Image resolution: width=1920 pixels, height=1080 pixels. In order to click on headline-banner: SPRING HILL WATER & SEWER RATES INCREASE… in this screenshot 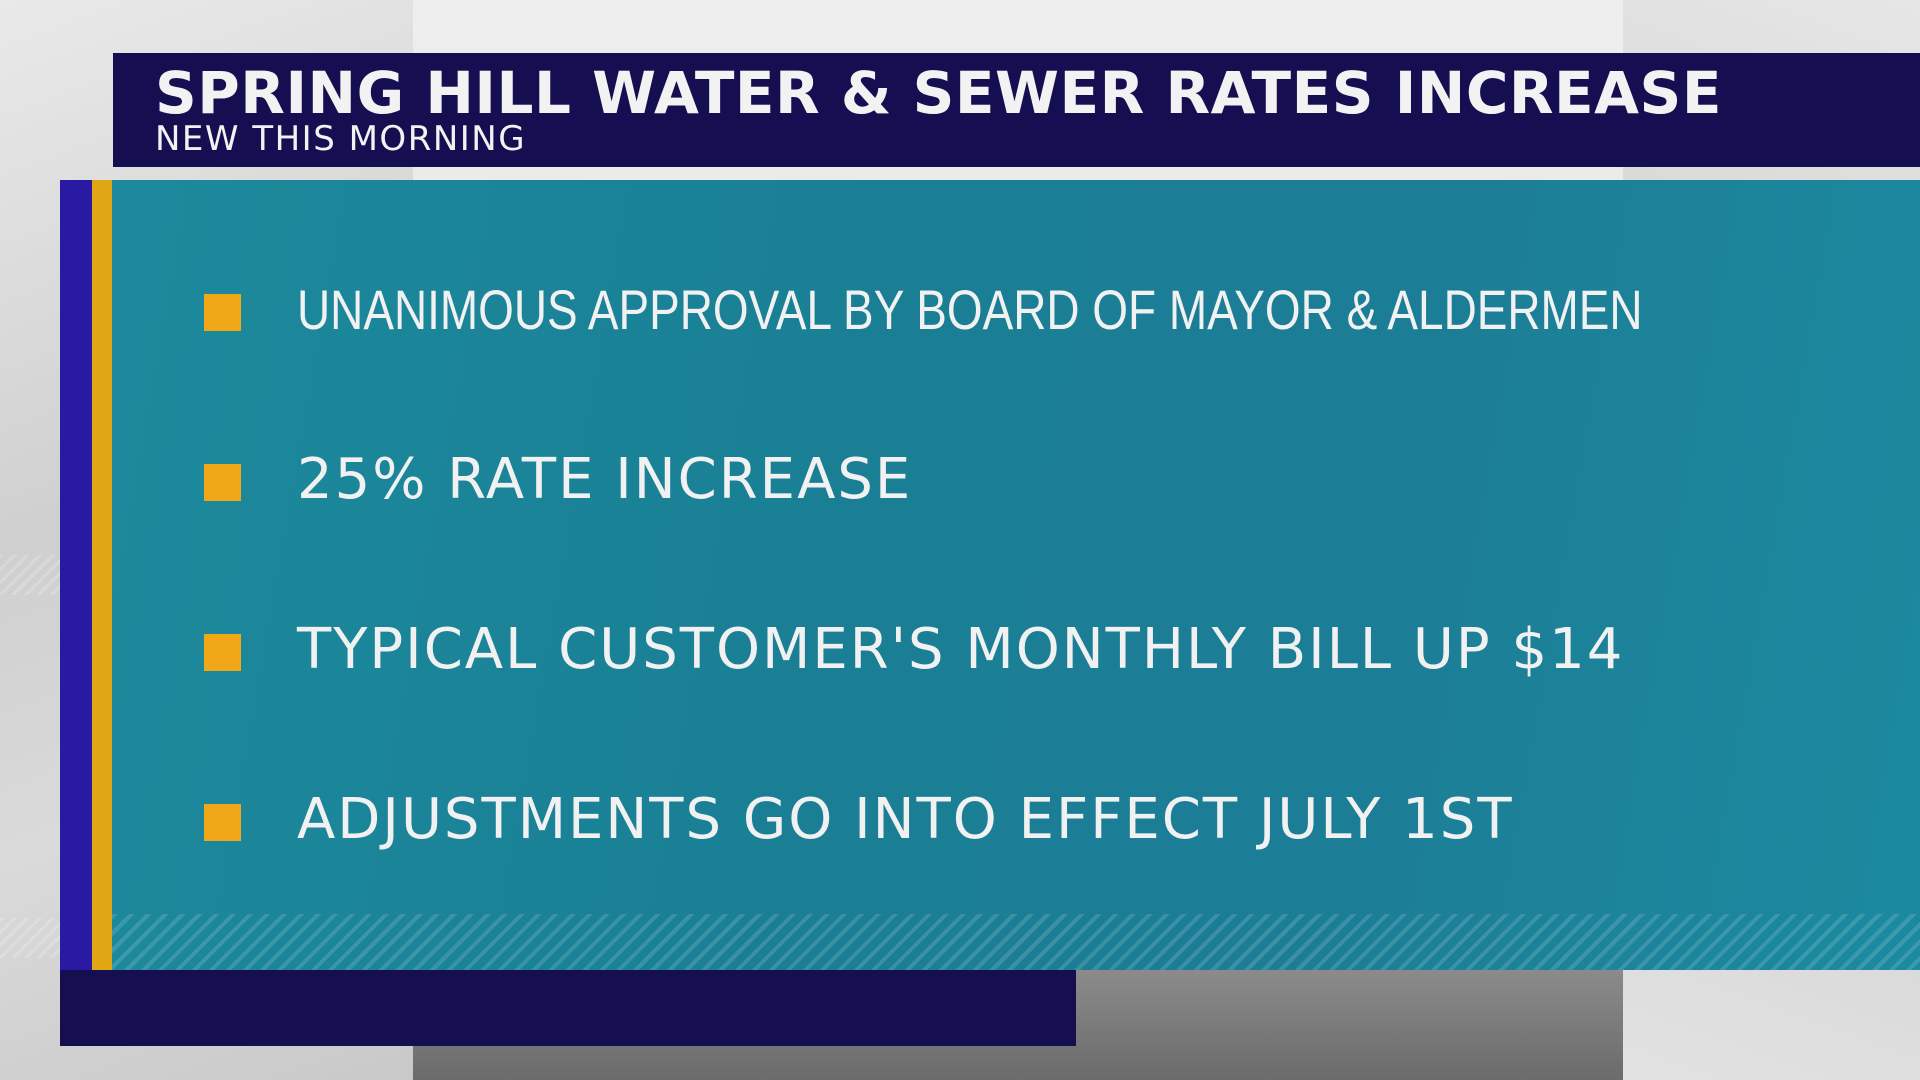, I will do `click(1016, 110)`.